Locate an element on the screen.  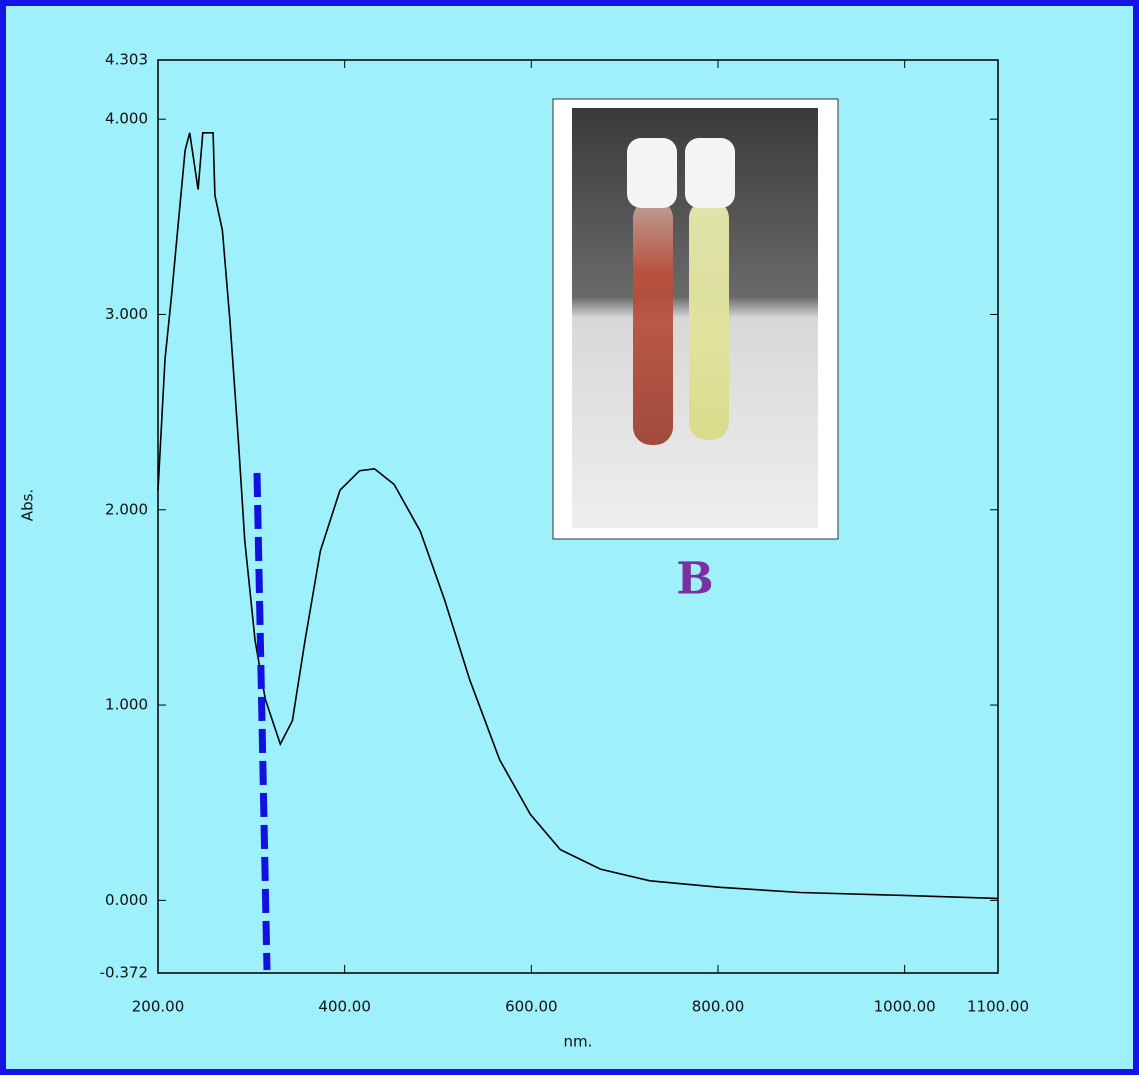
tube-yellow is located at coordinates (709, 320).